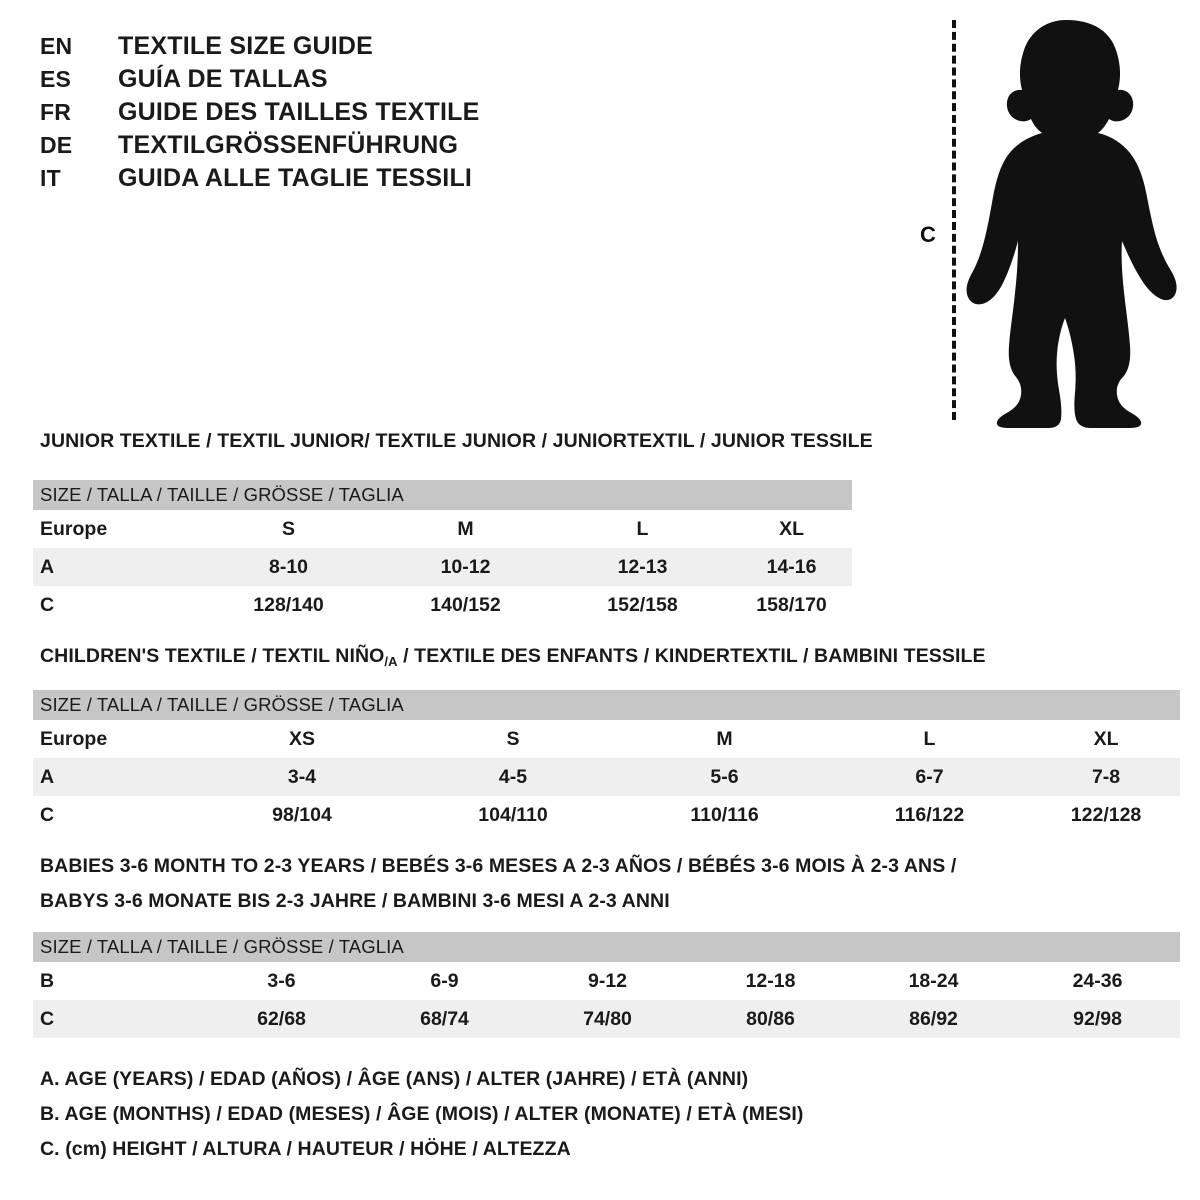 Image resolution: width=1200 pixels, height=1200 pixels. What do you see at coordinates (724, 777) in the screenshot?
I see `table-cell: 5-6` at bounding box center [724, 777].